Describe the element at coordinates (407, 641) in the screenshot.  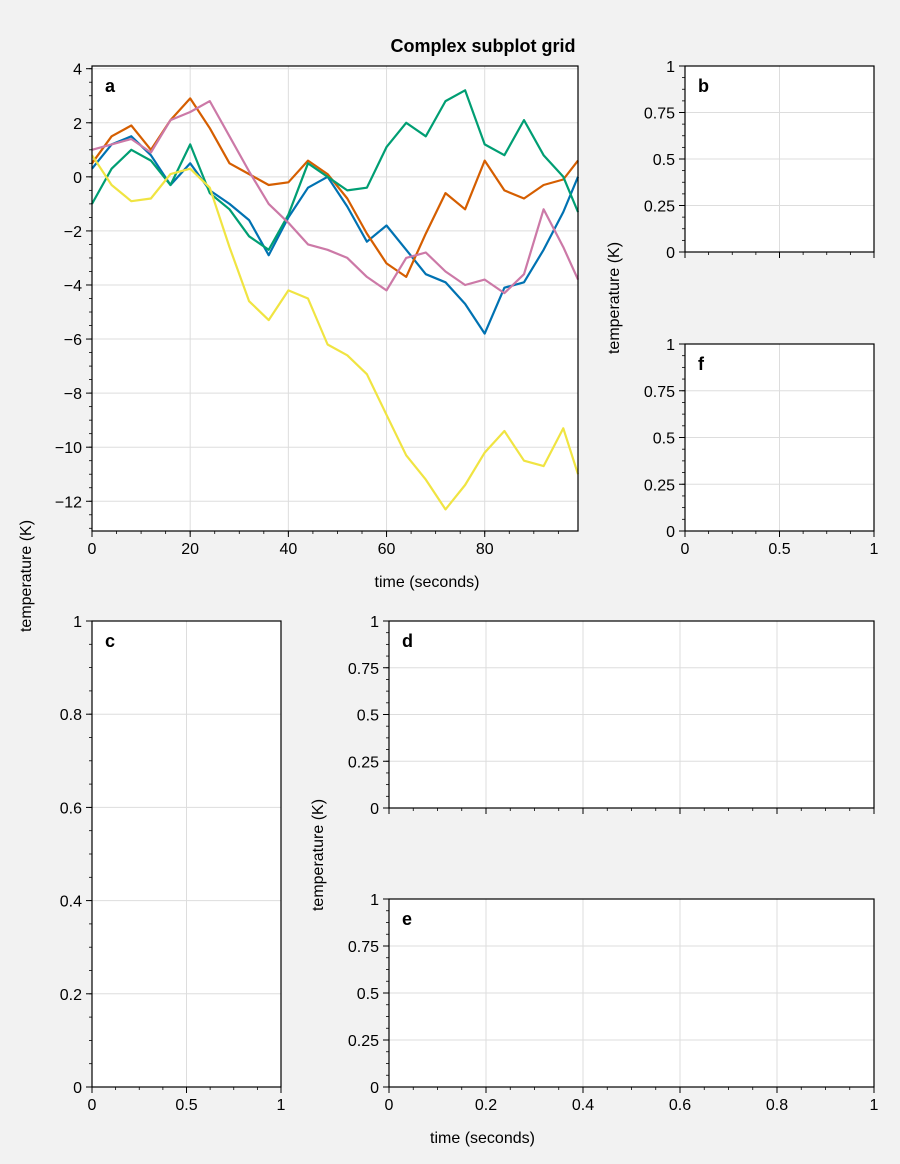
I see `panel-letter: d` at that location.